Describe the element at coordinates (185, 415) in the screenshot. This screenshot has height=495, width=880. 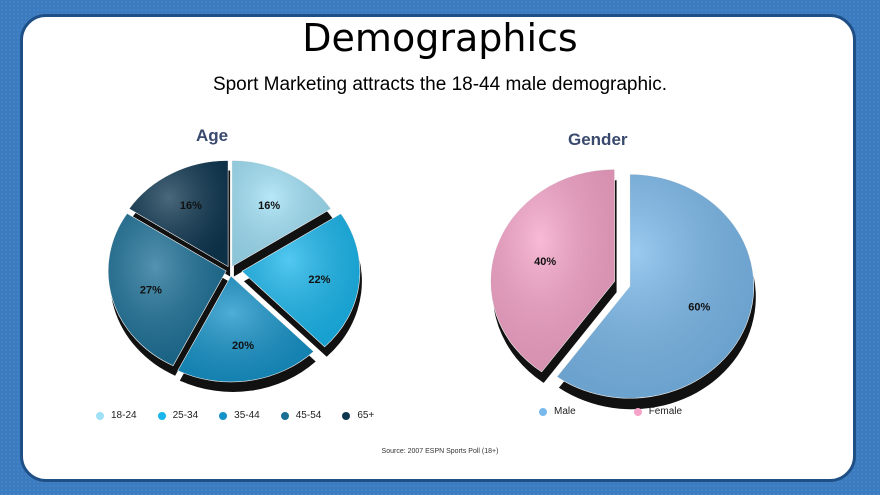
I see `age-legend-label-25-34: 25-34` at that location.